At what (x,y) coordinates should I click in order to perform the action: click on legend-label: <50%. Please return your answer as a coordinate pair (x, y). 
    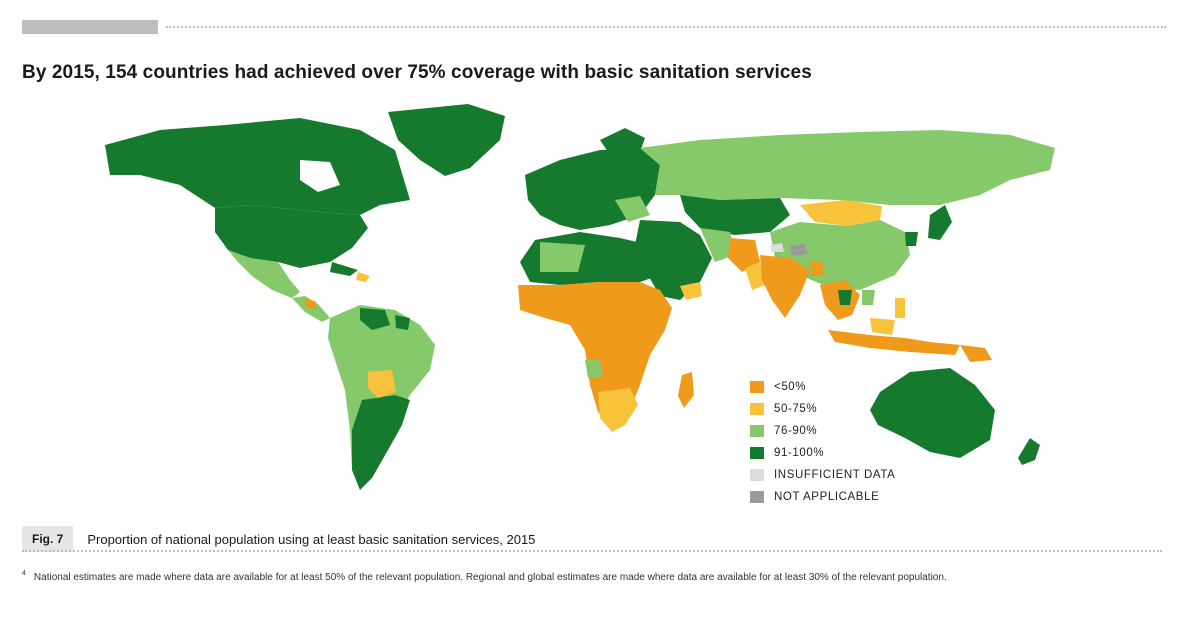
    Looking at the image, I should click on (790, 387).